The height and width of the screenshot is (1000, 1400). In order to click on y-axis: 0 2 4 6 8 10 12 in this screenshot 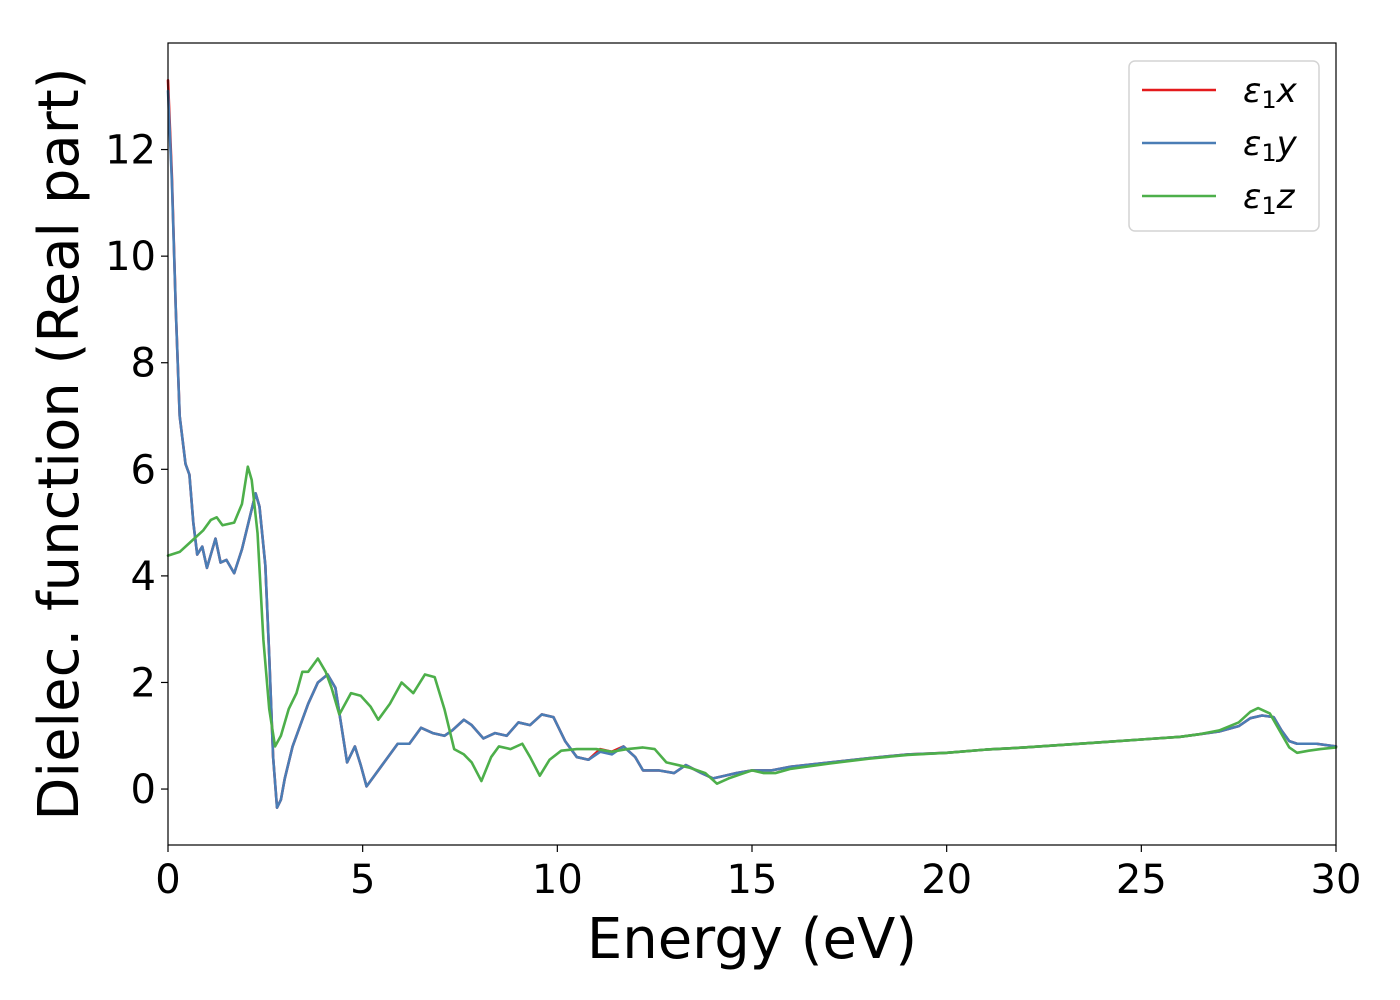, I will do `click(136, 470)`.